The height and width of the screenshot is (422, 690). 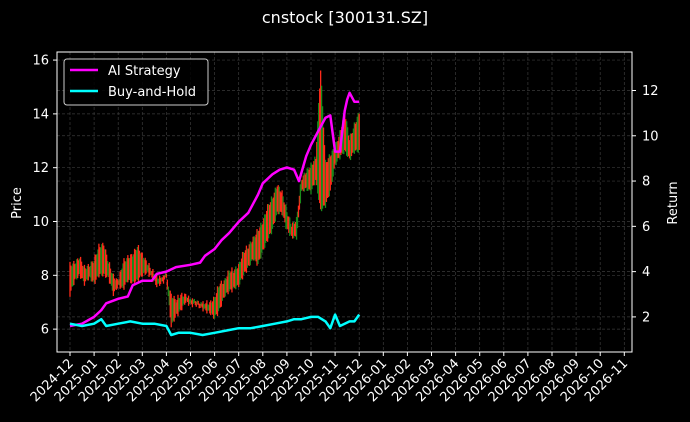 I want to click on legend-box, so click(x=136, y=82).